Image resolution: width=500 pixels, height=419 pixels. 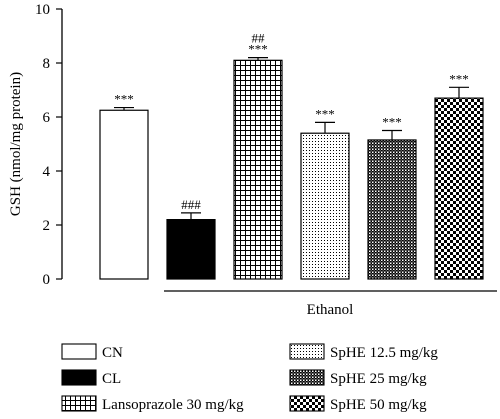 What do you see at coordinates (47, 280) in the screenshot?
I see `y-tick-label: 0` at bounding box center [47, 280].